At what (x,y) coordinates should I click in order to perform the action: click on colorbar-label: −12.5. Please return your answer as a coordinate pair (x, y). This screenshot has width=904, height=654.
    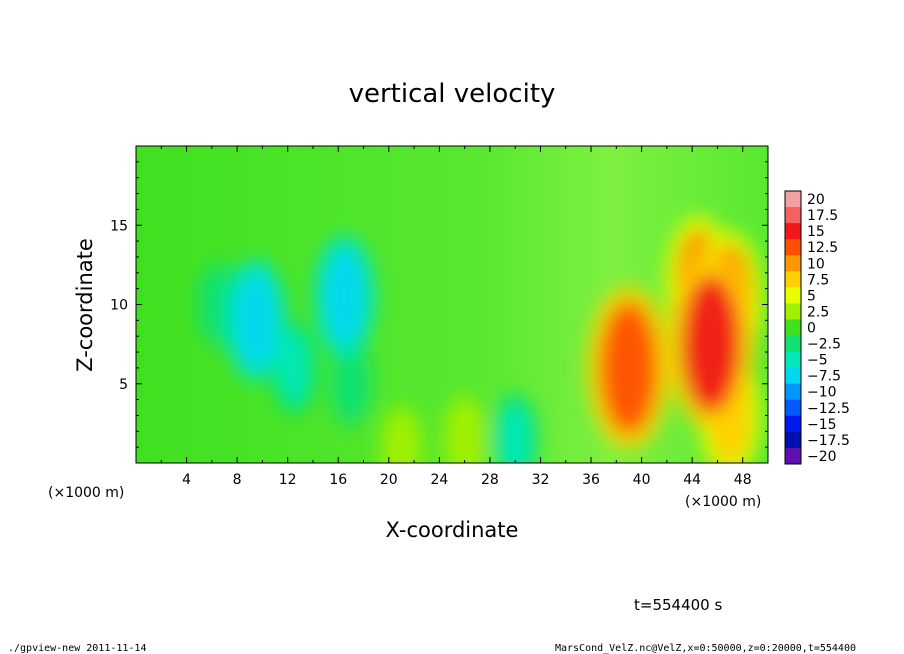
    Looking at the image, I should click on (828, 409).